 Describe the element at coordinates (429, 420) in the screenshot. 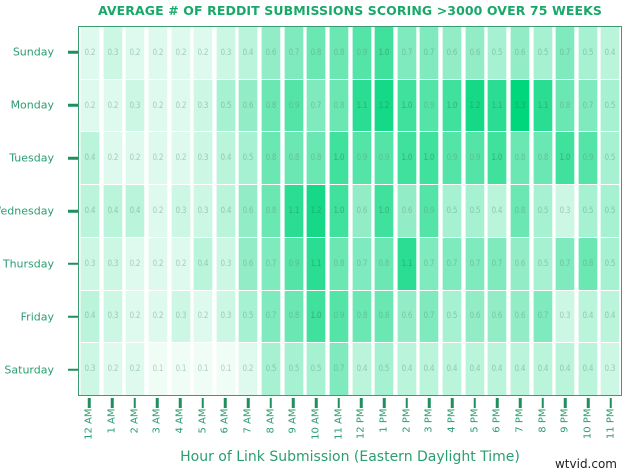

I see `x-tick-label: 3 PM` at that location.